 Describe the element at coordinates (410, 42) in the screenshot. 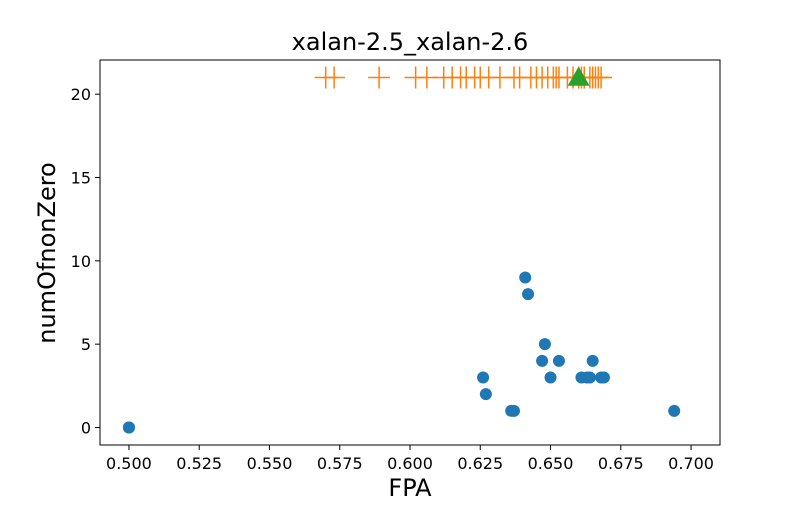

I see `chart-title: xalan-2.5_xalan-2.6` at that location.